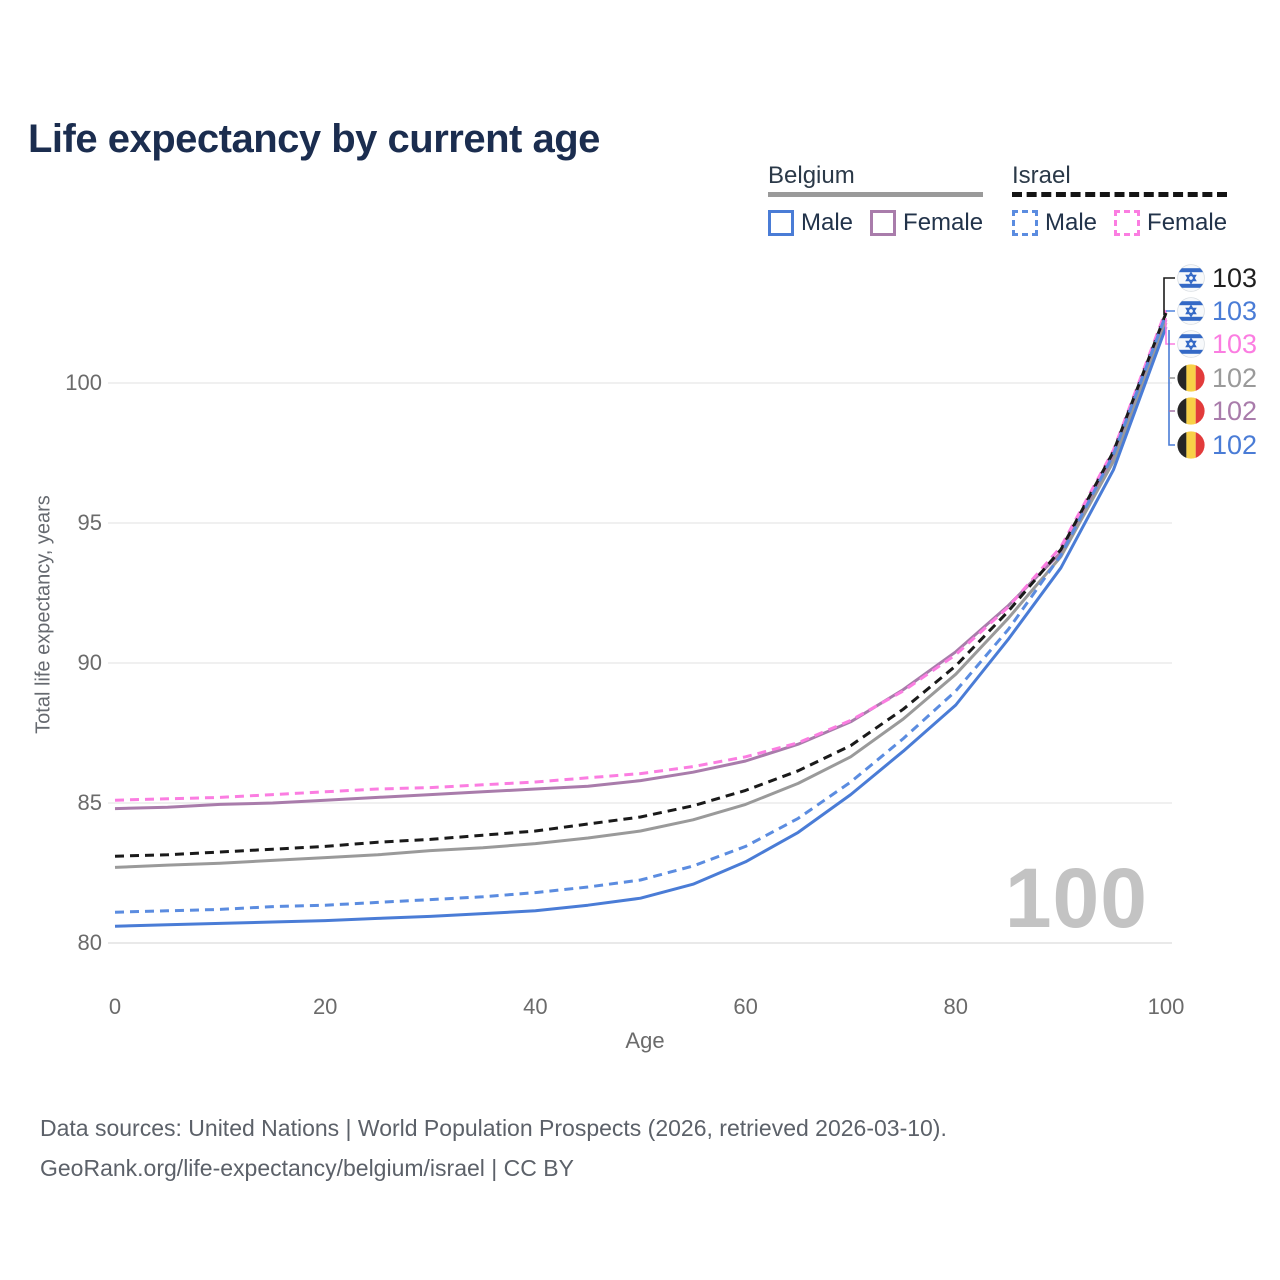  I want to click on end-label-israel-male: 103, so click(1217, 311).